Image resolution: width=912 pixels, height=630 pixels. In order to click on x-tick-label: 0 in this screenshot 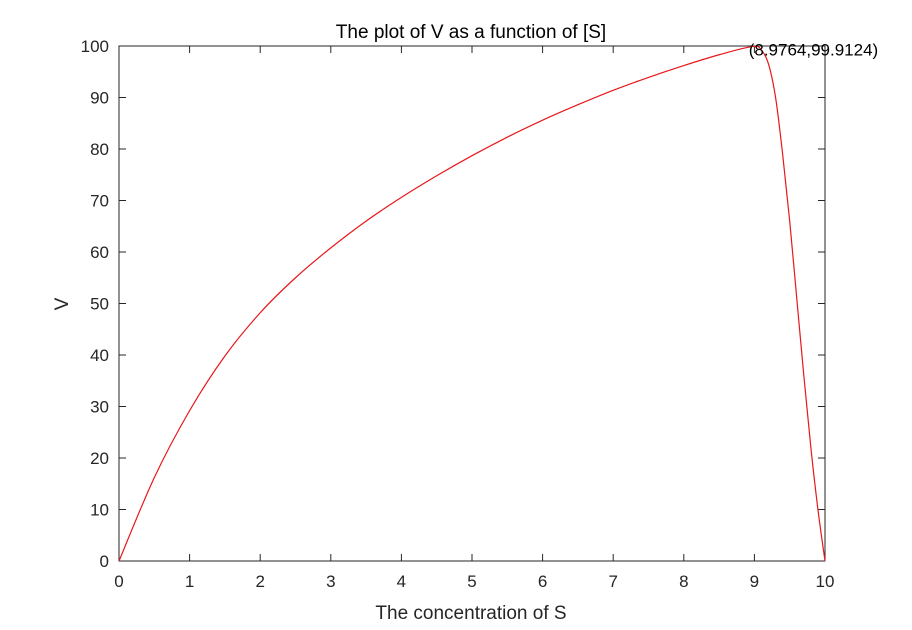, I will do `click(118, 581)`.